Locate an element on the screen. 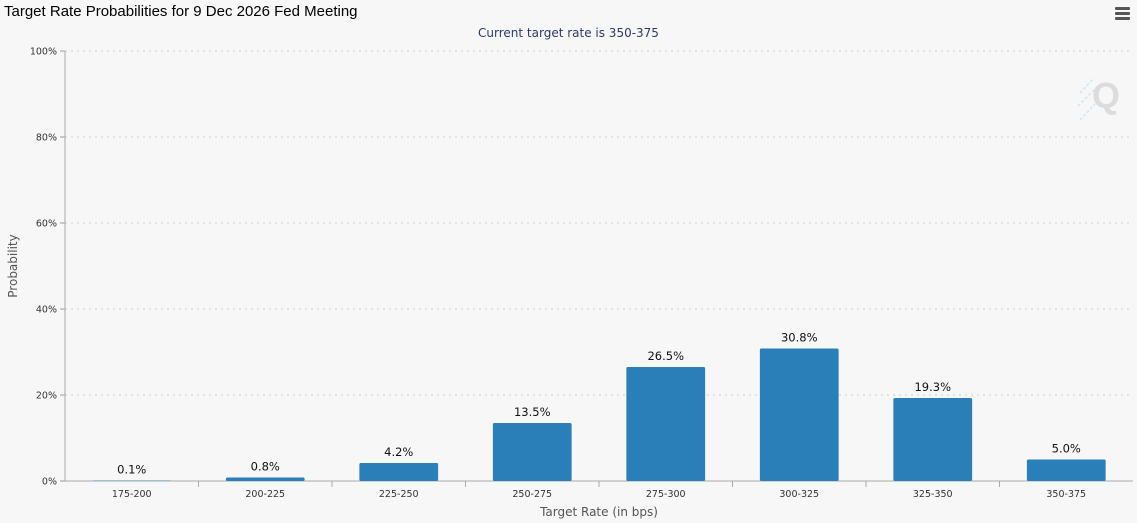 The height and width of the screenshot is (523, 1137). data-label: 30.8% is located at coordinates (799, 338).